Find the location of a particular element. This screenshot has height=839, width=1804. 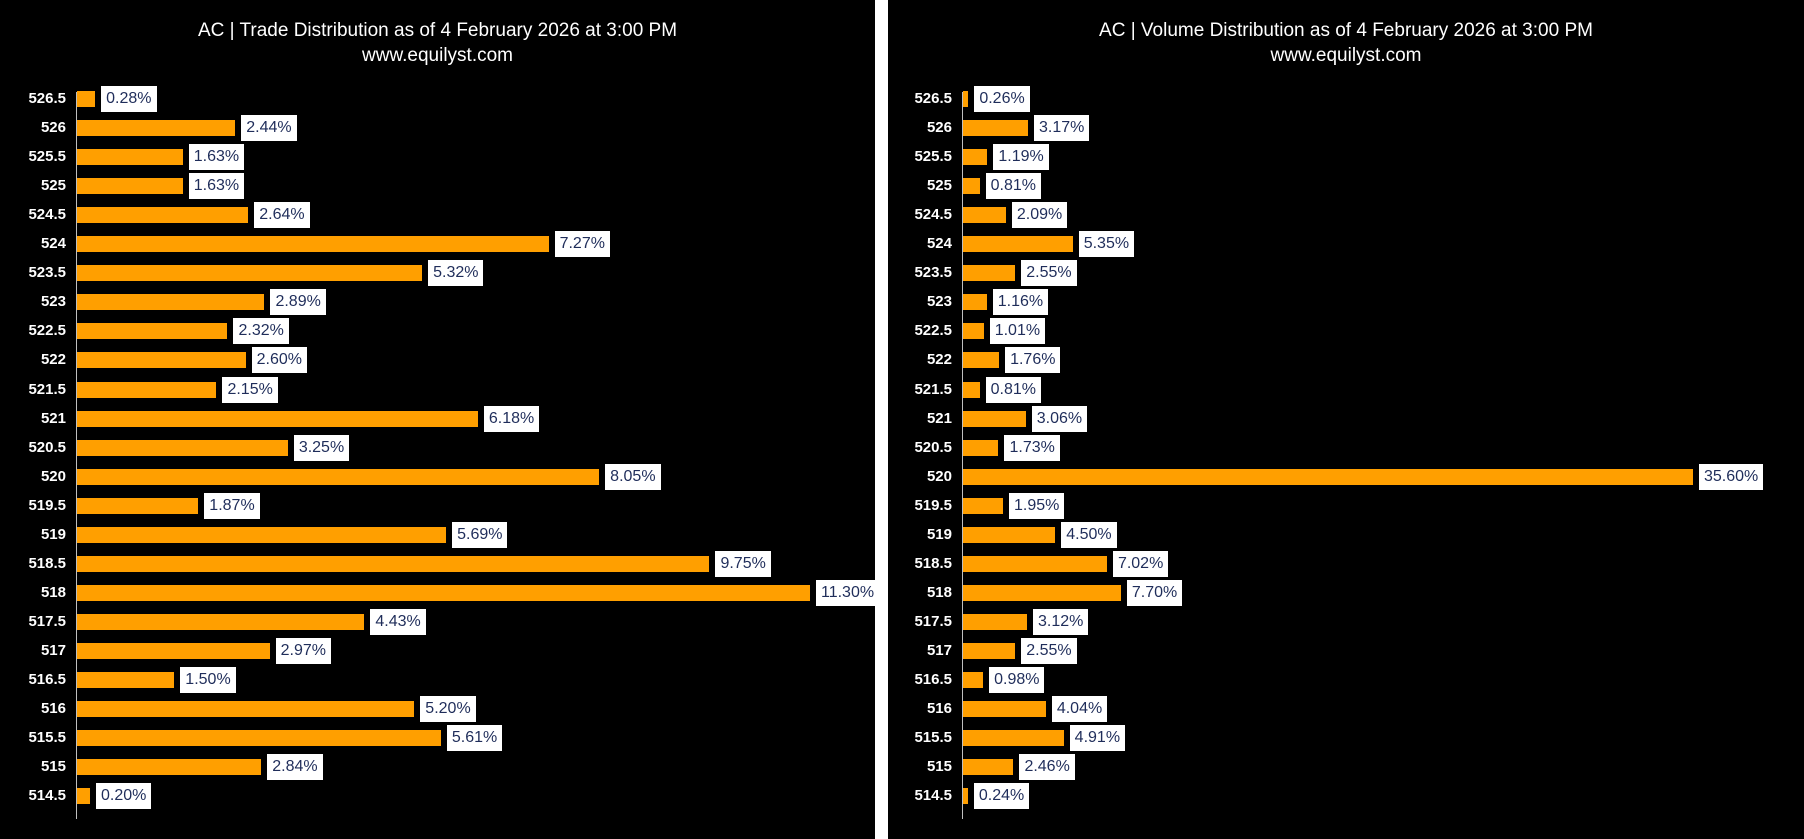

data-label: 3.25% is located at coordinates (321, 447).